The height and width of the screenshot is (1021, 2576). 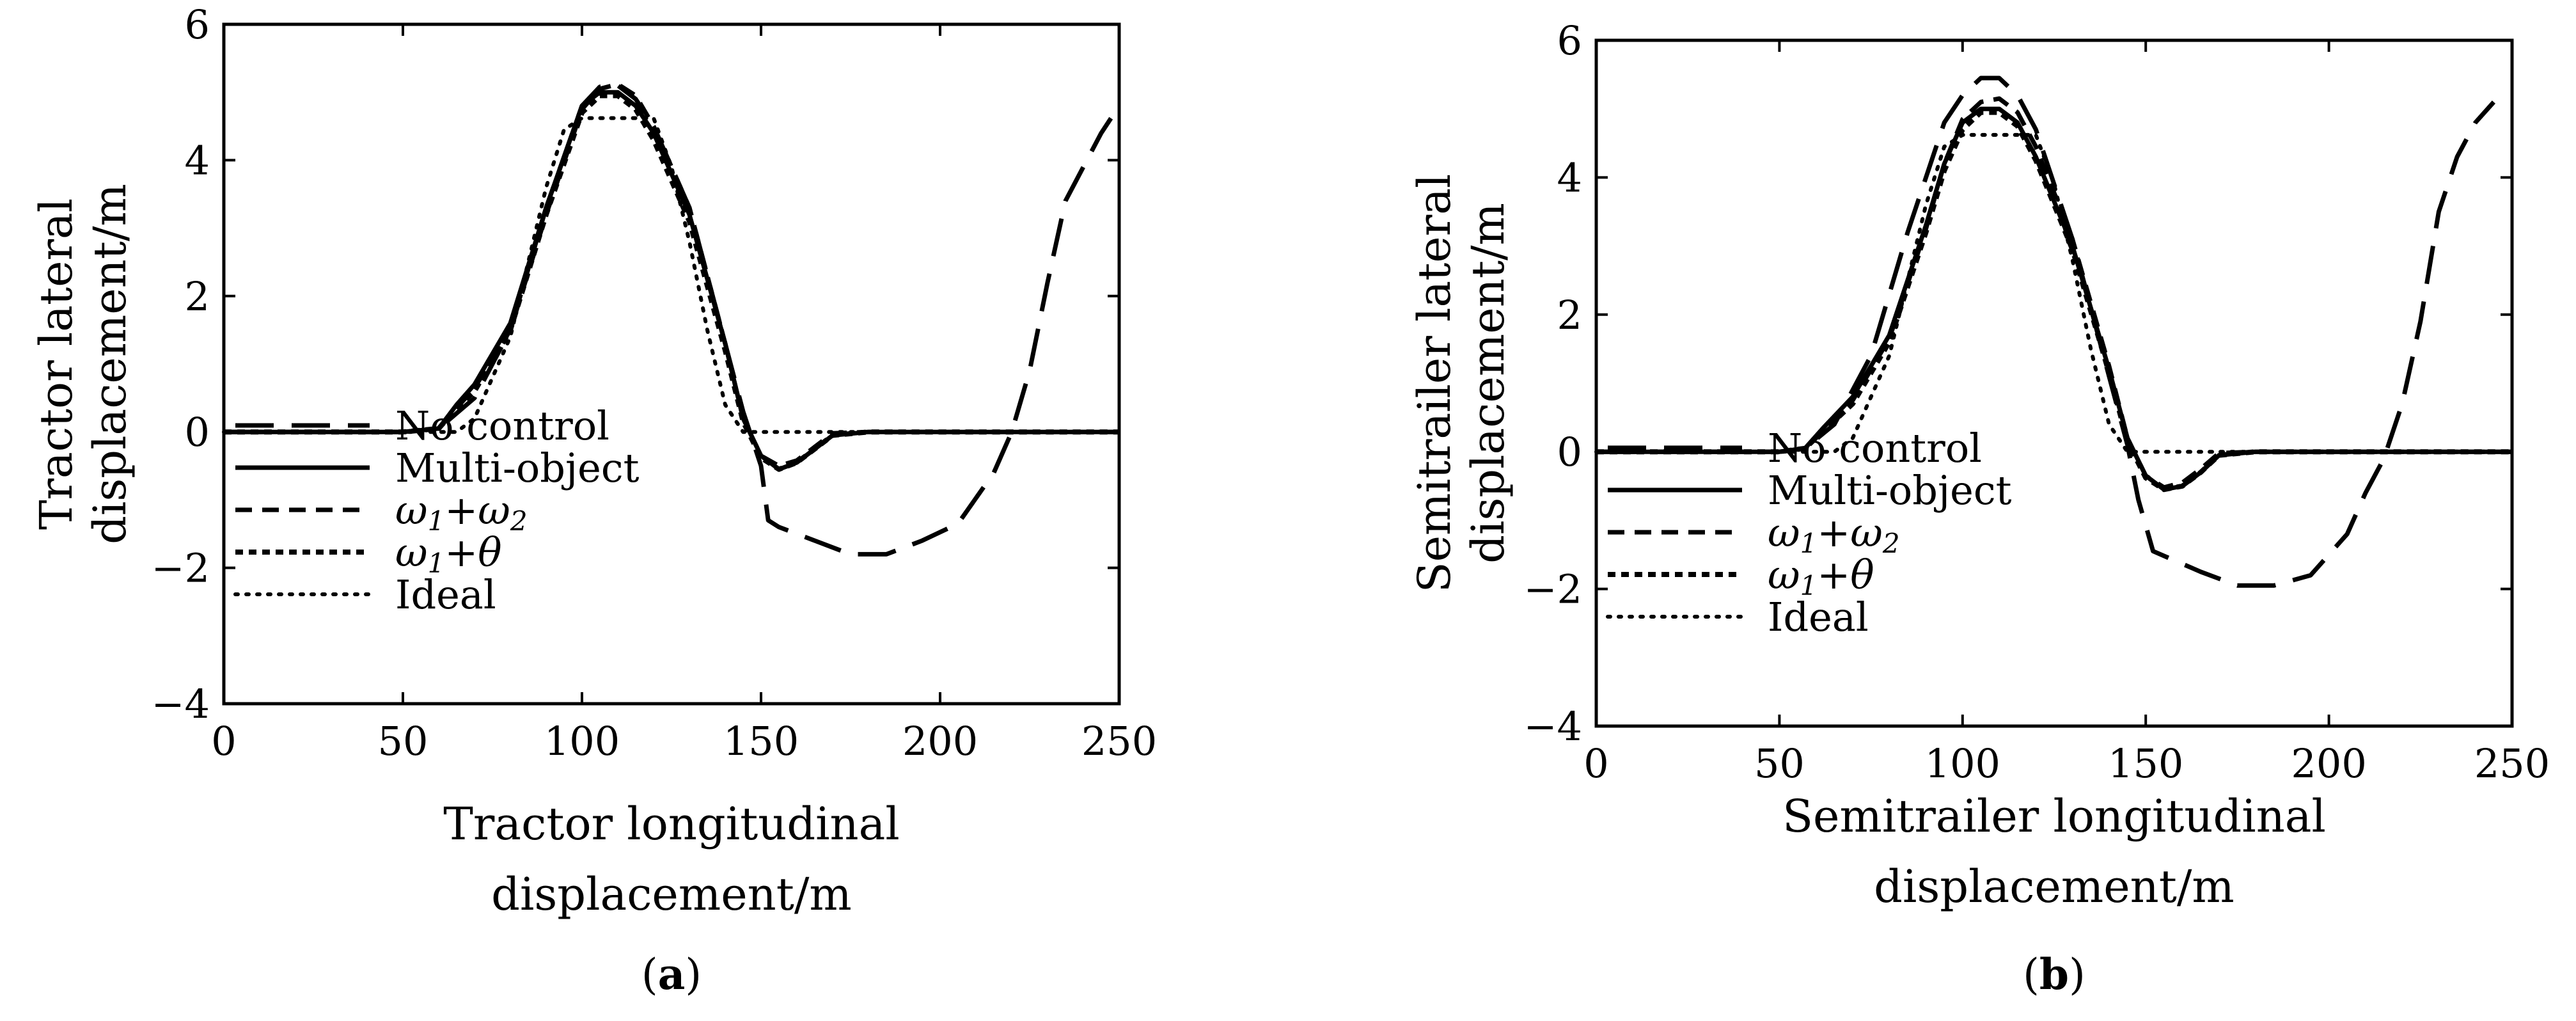 What do you see at coordinates (2054, 816) in the screenshot?
I see `x-axis-label-line1: Semitrailer longitudinal` at bounding box center [2054, 816].